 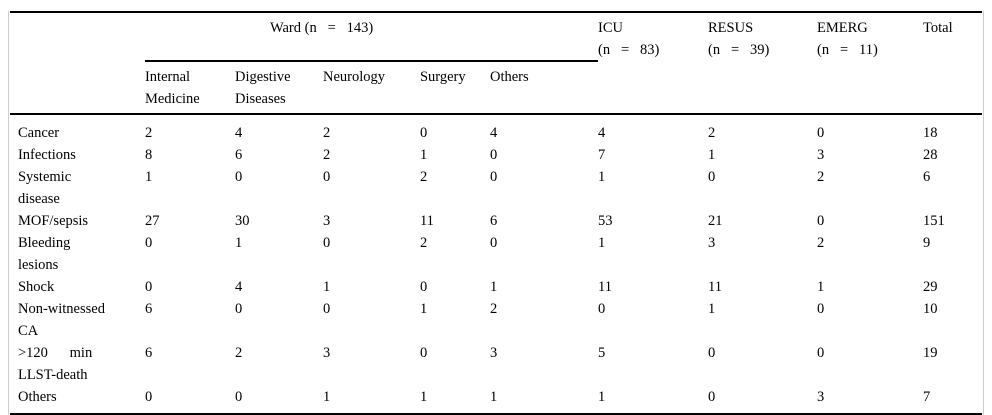 I want to click on row-infections: Infections 8 6 2 1 0 7 1 3 28, so click(x=496, y=155).